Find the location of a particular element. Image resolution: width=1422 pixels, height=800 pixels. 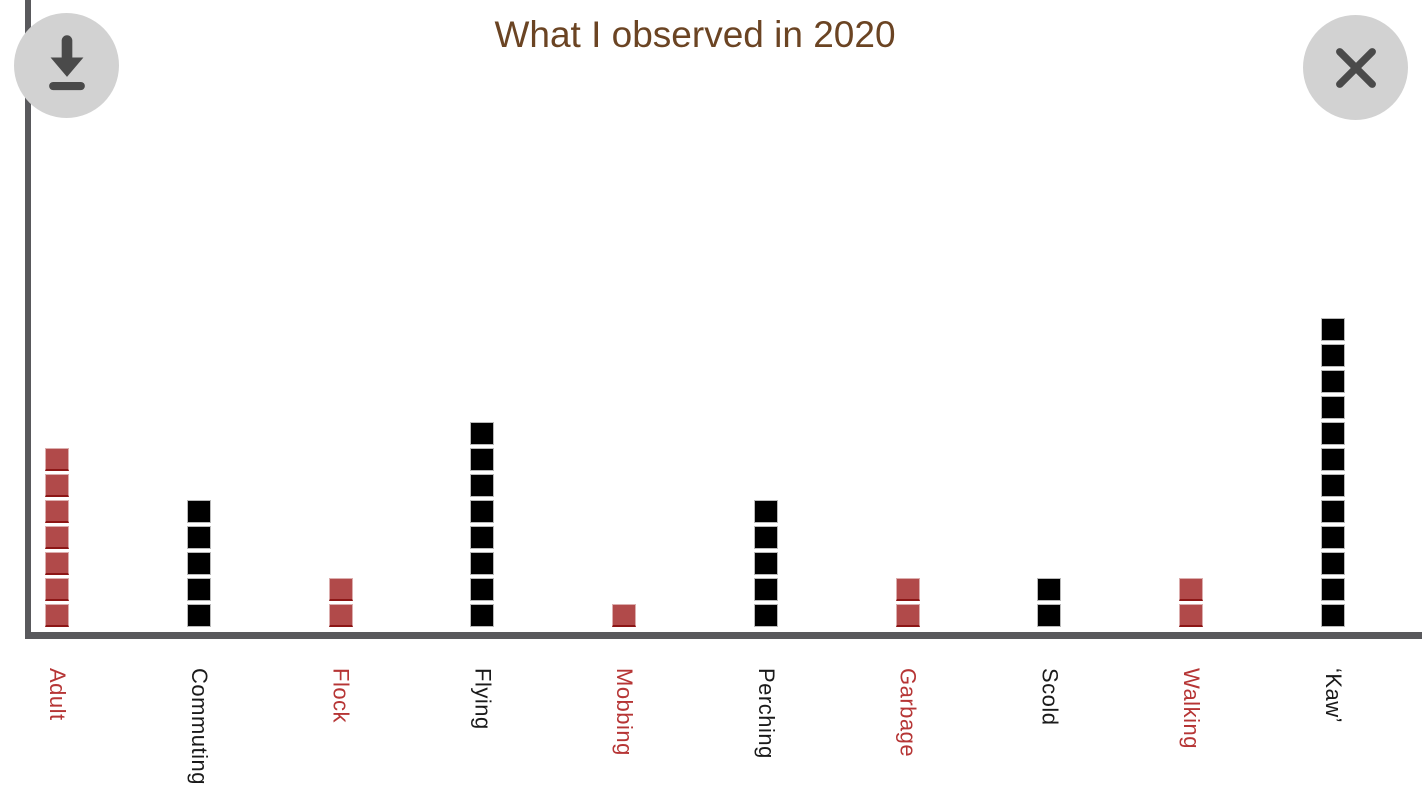

waffle-column-adult is located at coordinates (57, 537).